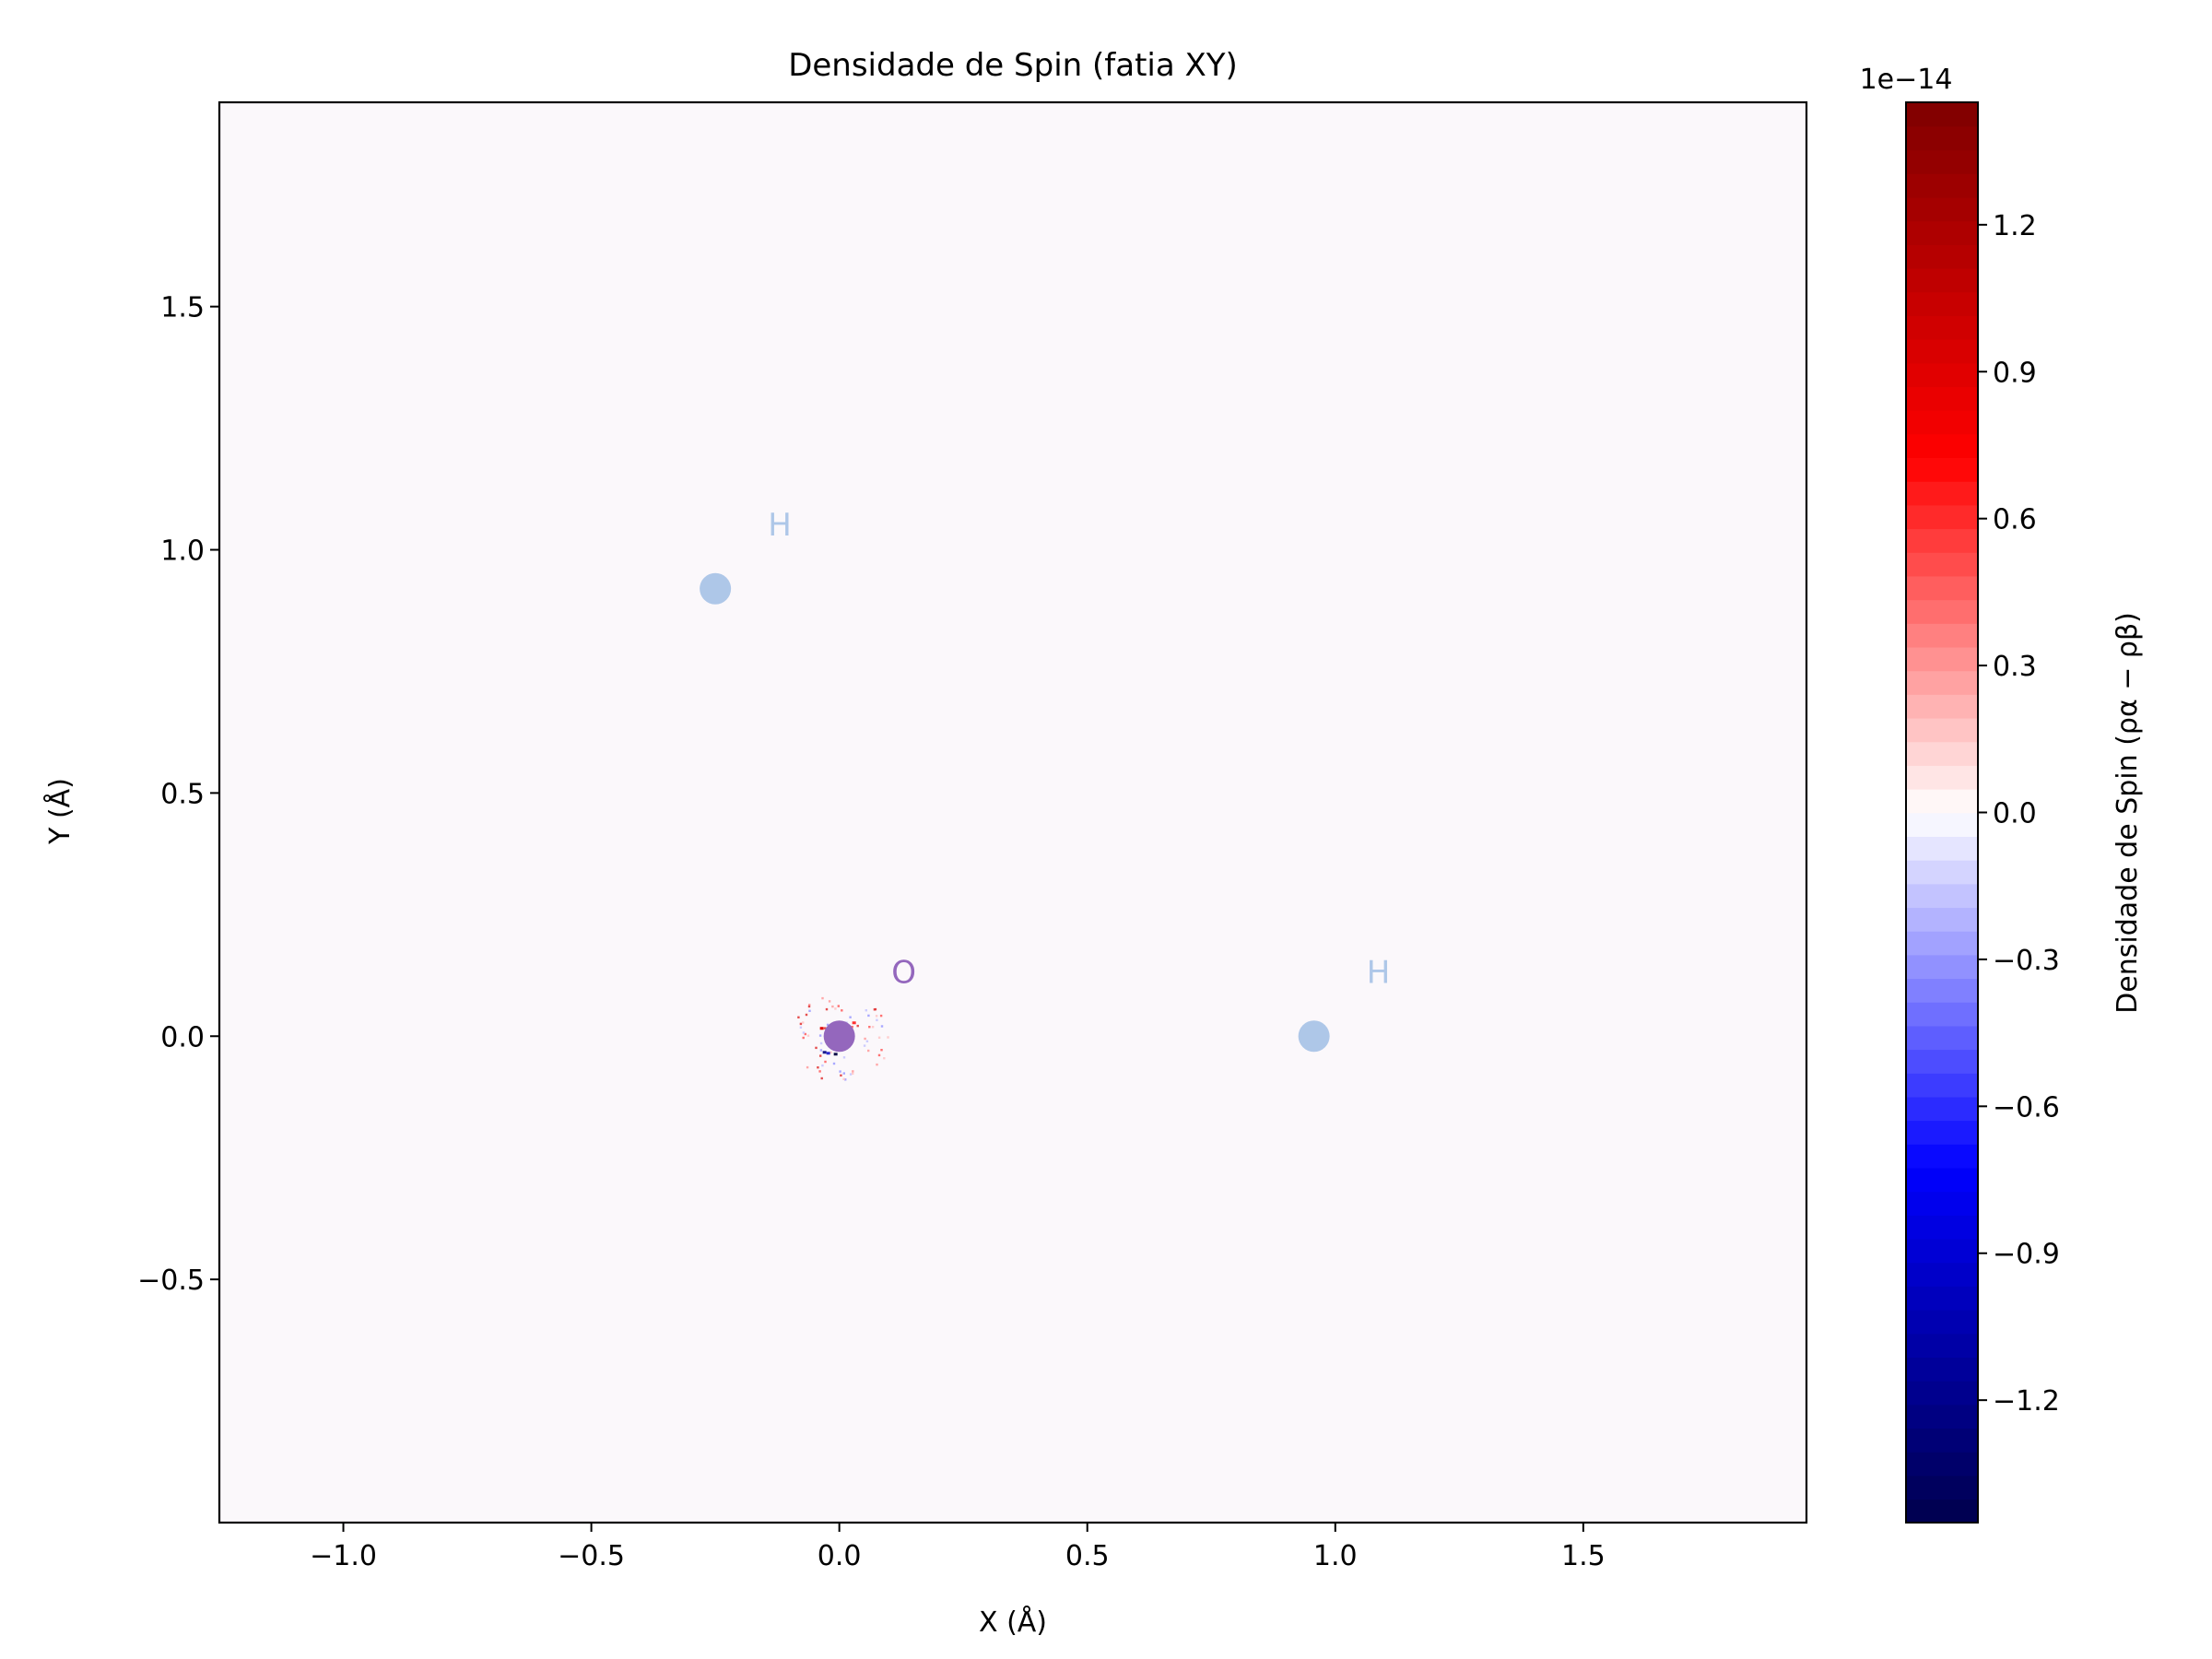  Describe the element at coordinates (1087, 1556) in the screenshot. I see `x-tick-label: 0.5` at that location.